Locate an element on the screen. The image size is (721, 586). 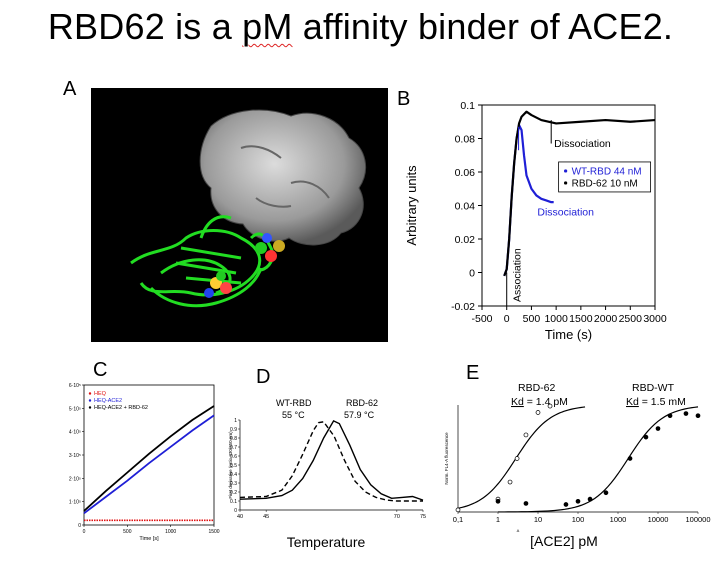
chart-e-xtick-label: 0,1 is located at coordinates (458, 519).